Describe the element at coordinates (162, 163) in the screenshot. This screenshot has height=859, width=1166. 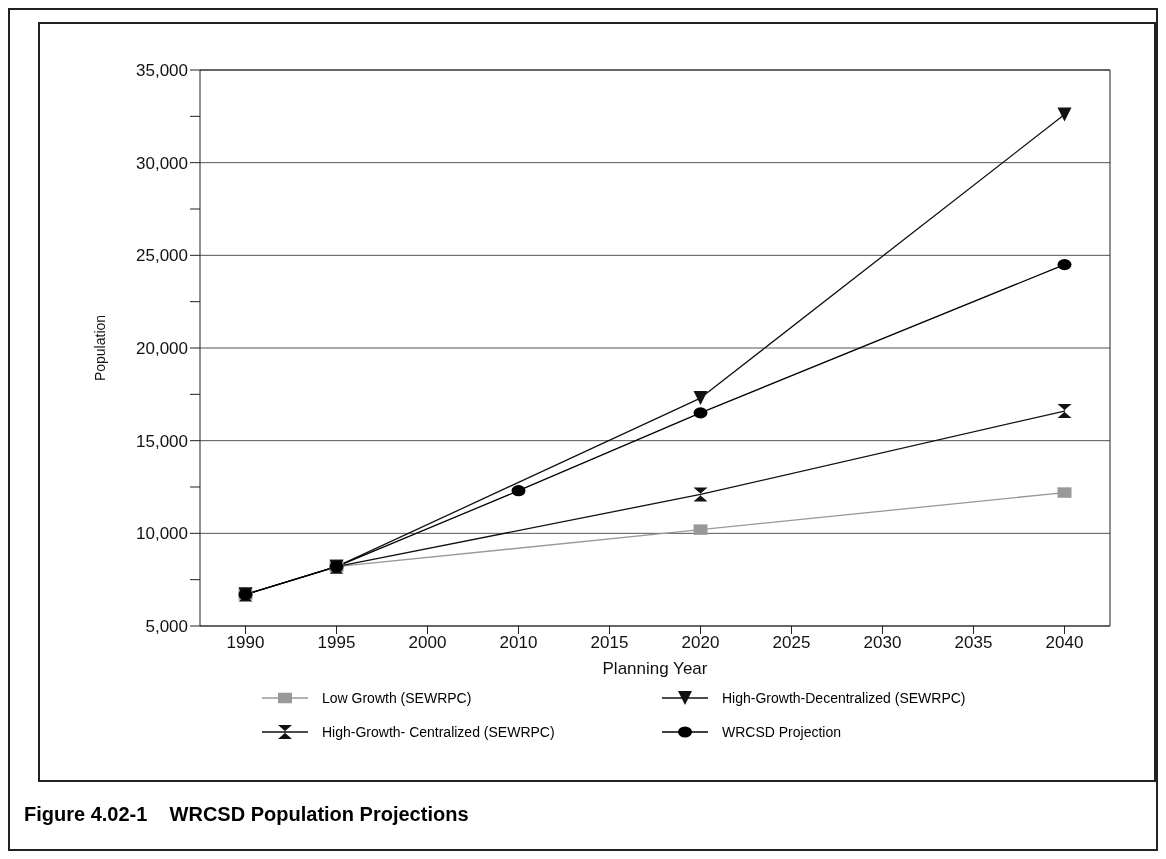
I see `y-tick-label: 30,000` at that location.